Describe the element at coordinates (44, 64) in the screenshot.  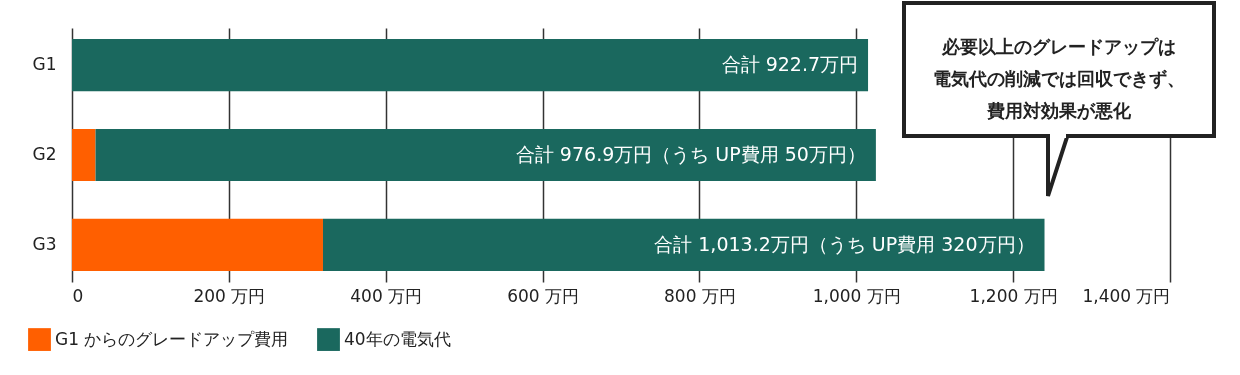
I see `y-tick-label: G1` at that location.